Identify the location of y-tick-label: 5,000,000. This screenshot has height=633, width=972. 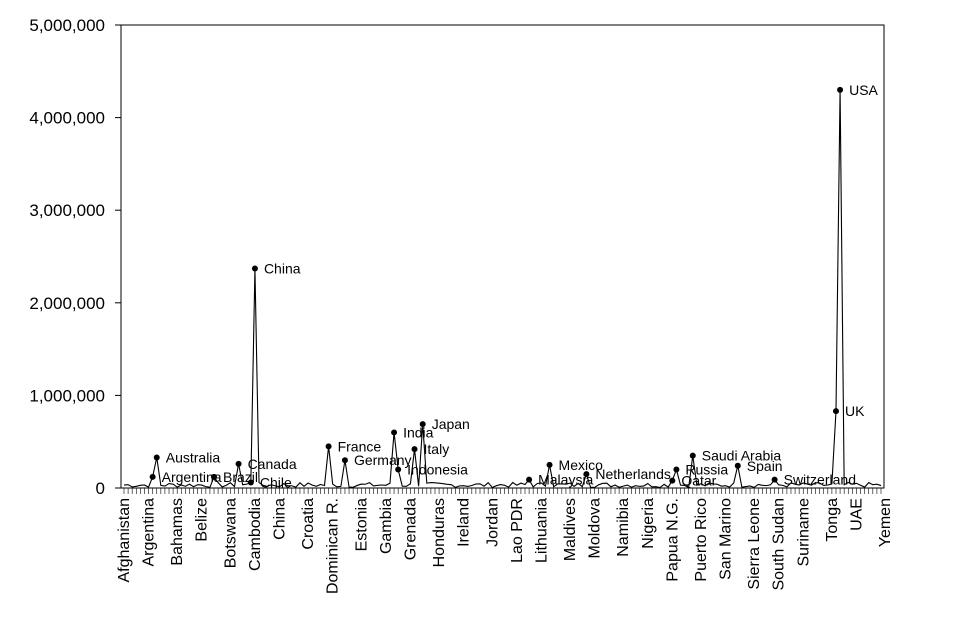
(67, 25).